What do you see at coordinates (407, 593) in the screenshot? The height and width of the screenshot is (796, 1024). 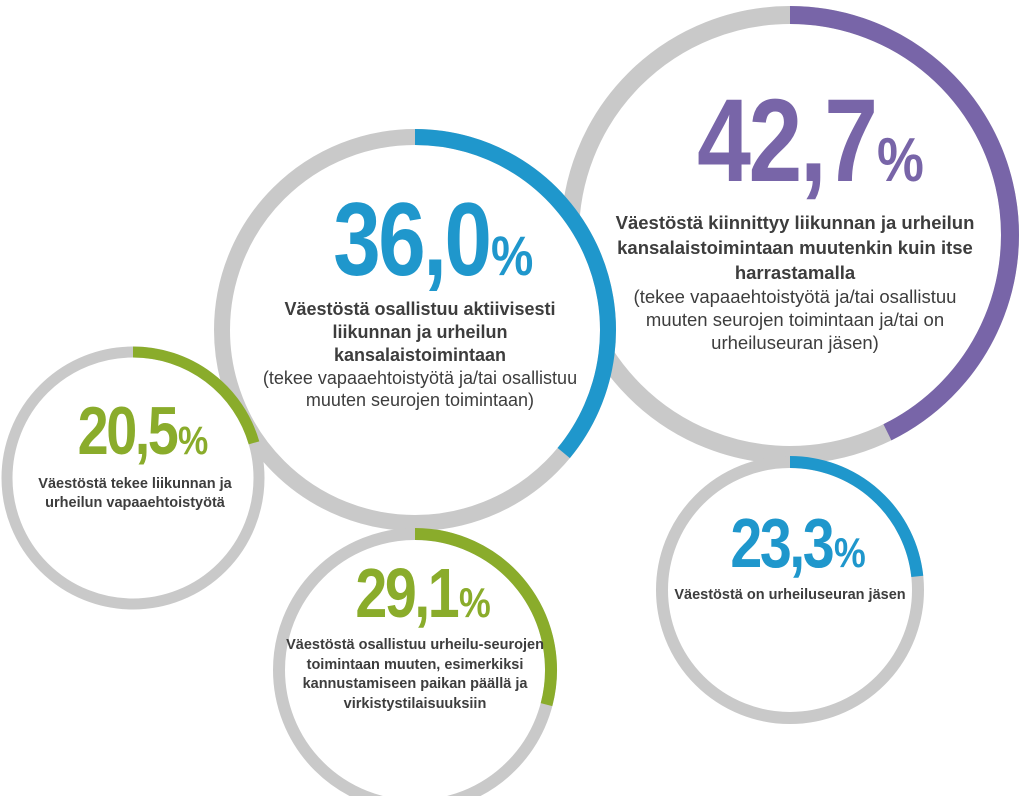 I see `value-number: 29,1` at bounding box center [407, 593].